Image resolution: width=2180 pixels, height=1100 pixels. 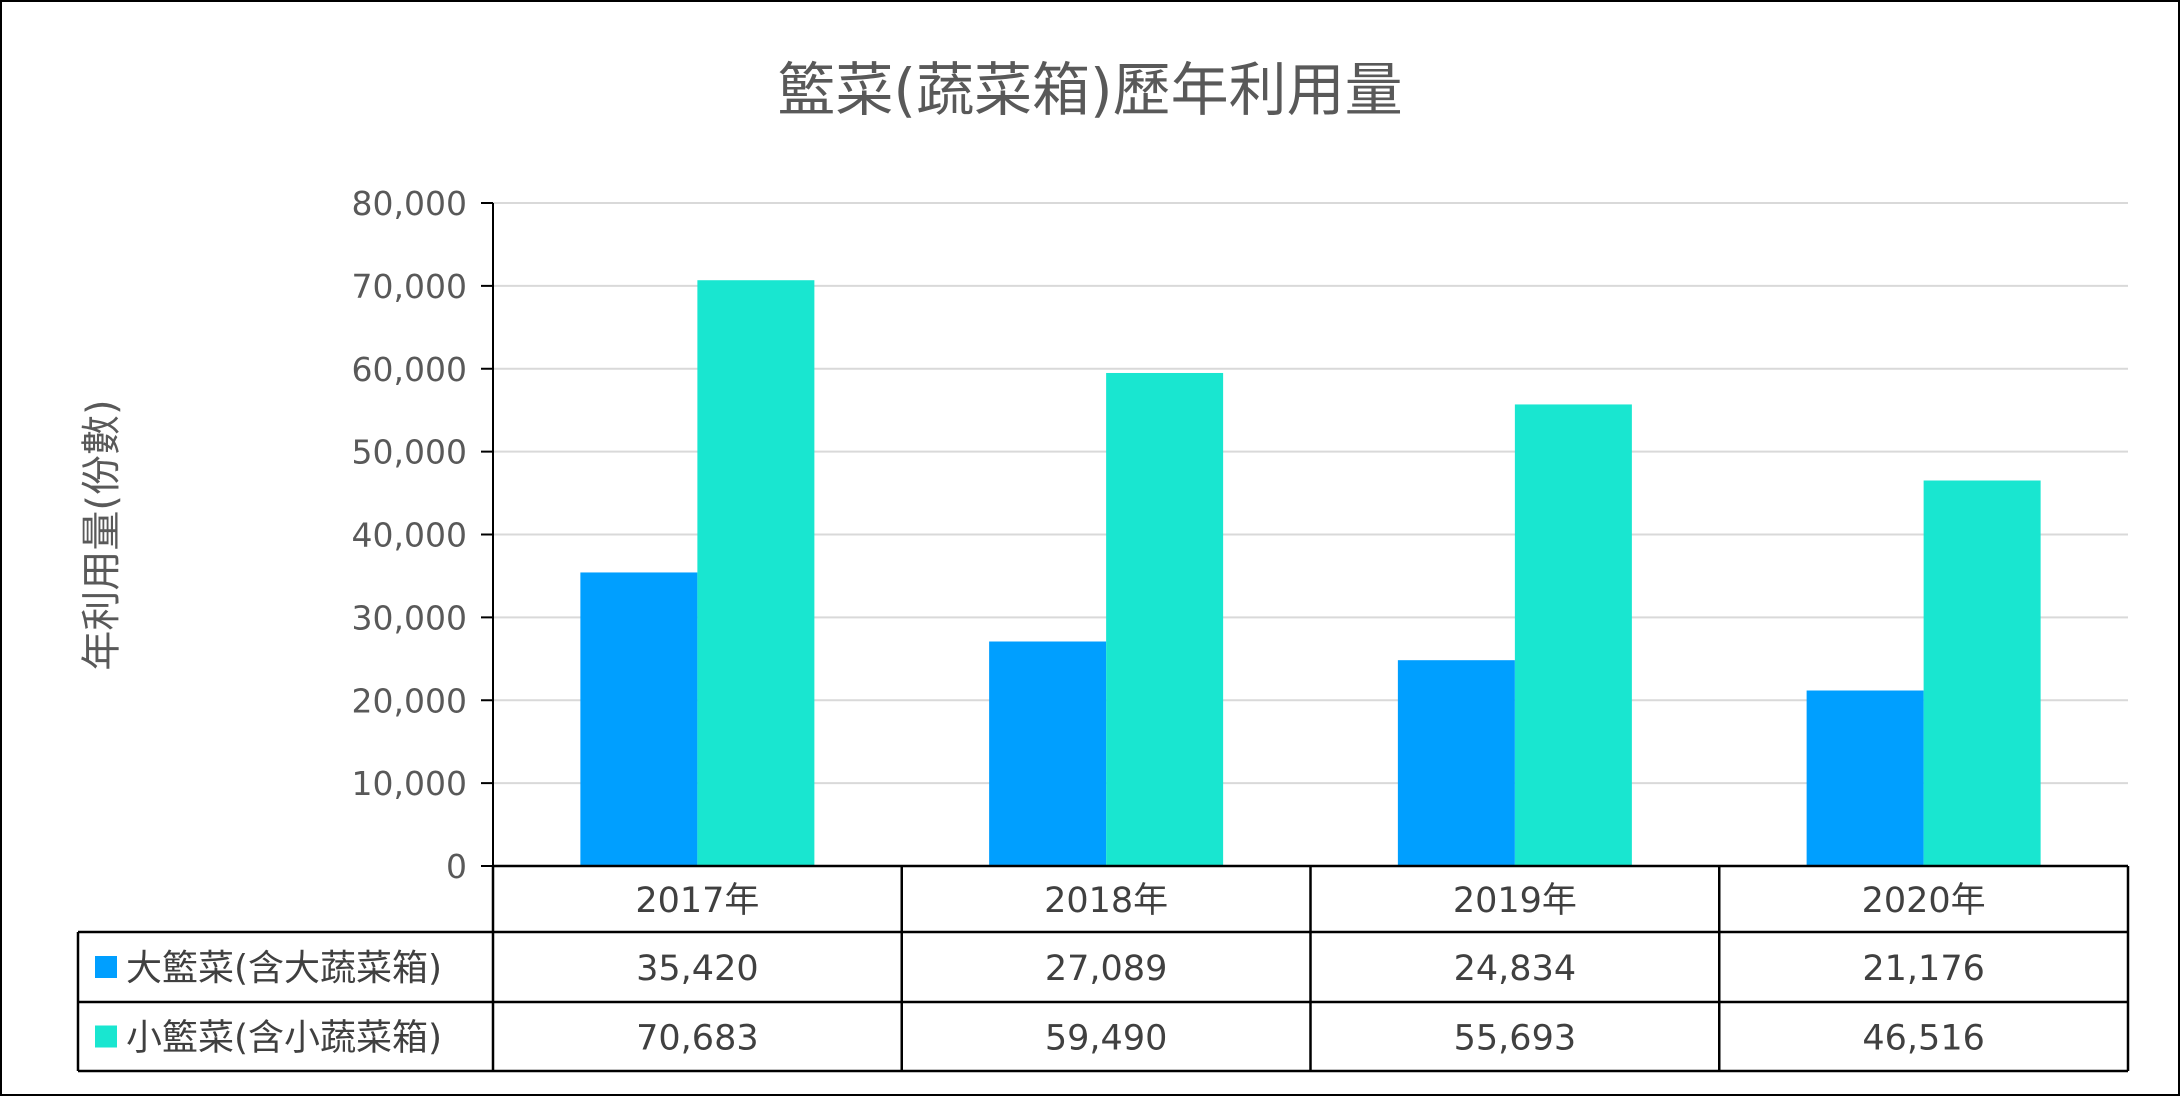 I want to click on y-tick-label: 30,000, so click(x=409, y=617).